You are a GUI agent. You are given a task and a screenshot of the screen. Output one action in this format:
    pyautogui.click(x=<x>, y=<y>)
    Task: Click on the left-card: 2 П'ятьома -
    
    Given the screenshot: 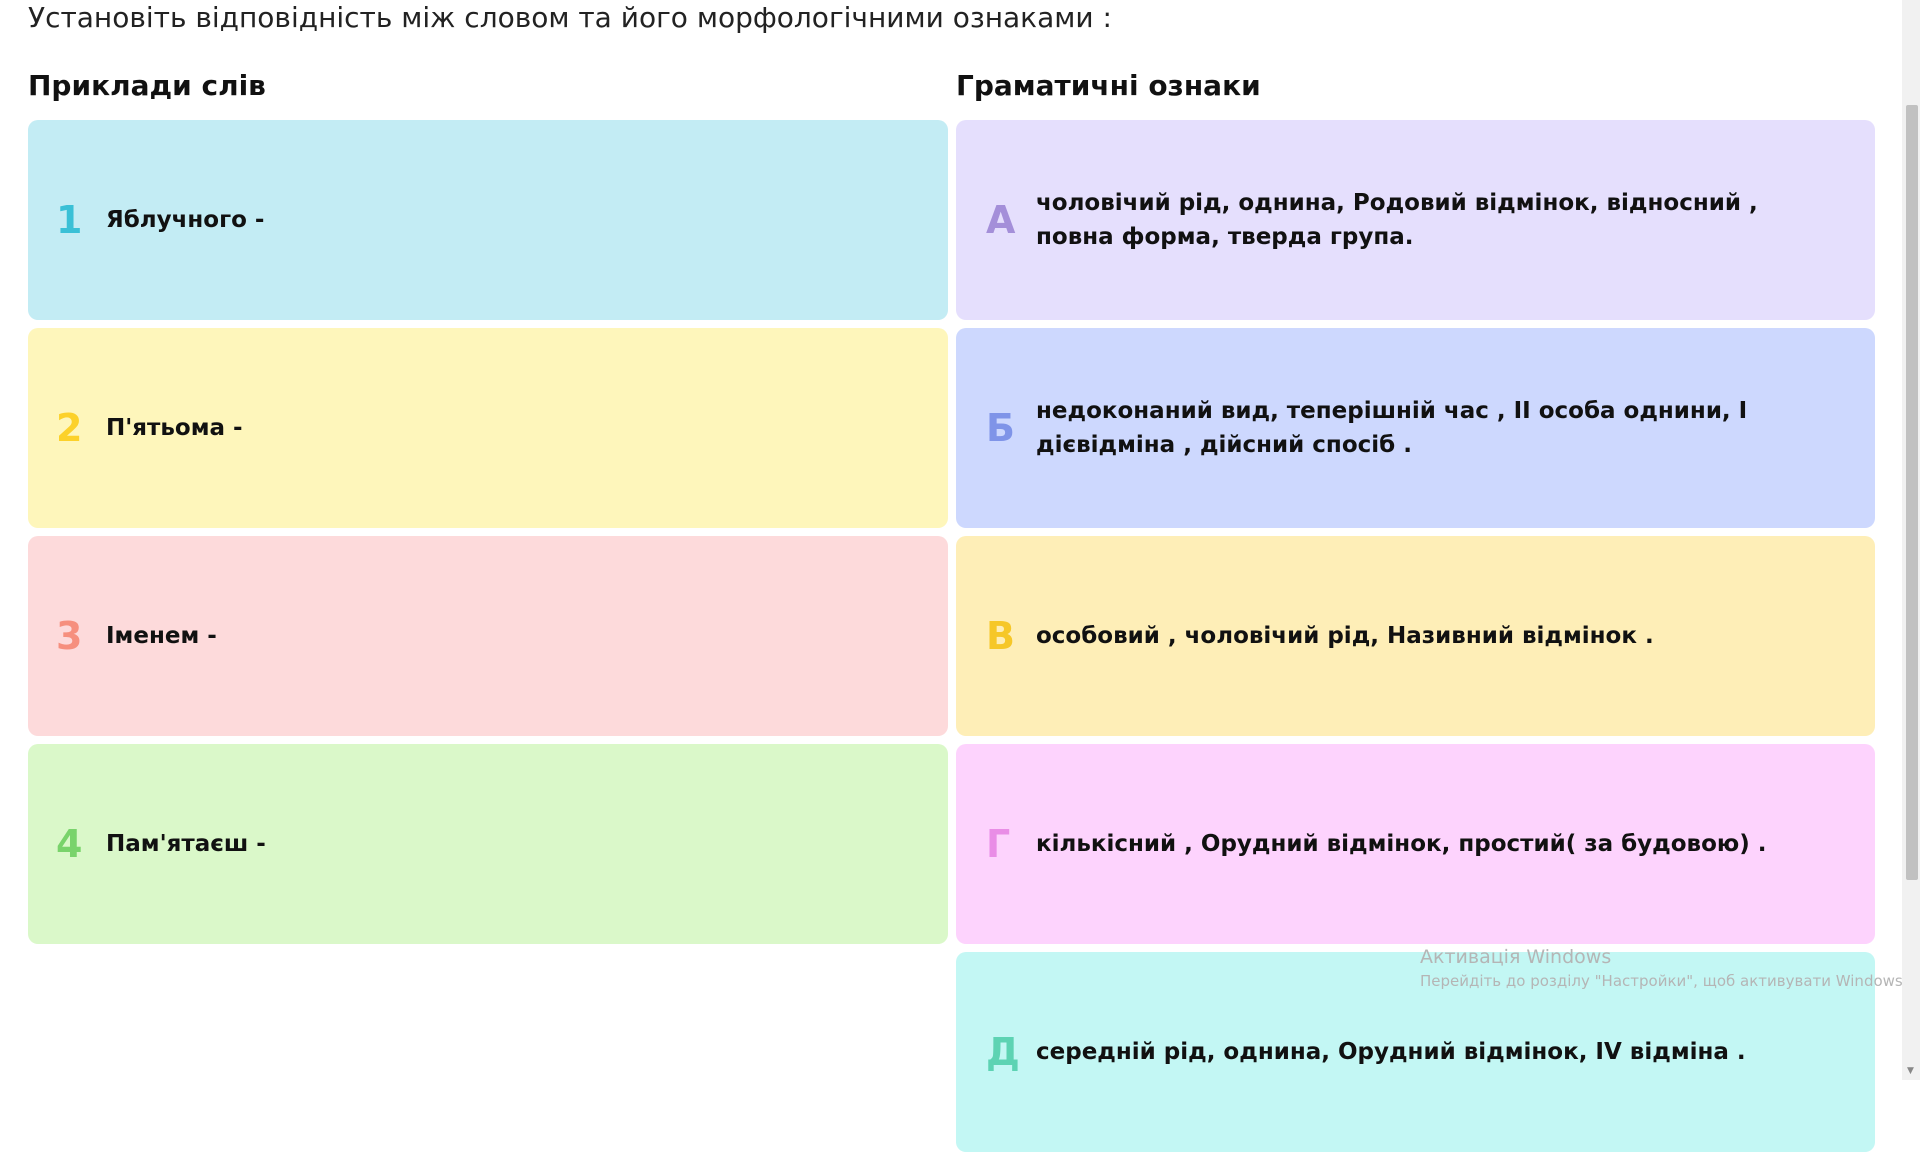 What is the action you would take?
    pyautogui.click(x=488, y=428)
    